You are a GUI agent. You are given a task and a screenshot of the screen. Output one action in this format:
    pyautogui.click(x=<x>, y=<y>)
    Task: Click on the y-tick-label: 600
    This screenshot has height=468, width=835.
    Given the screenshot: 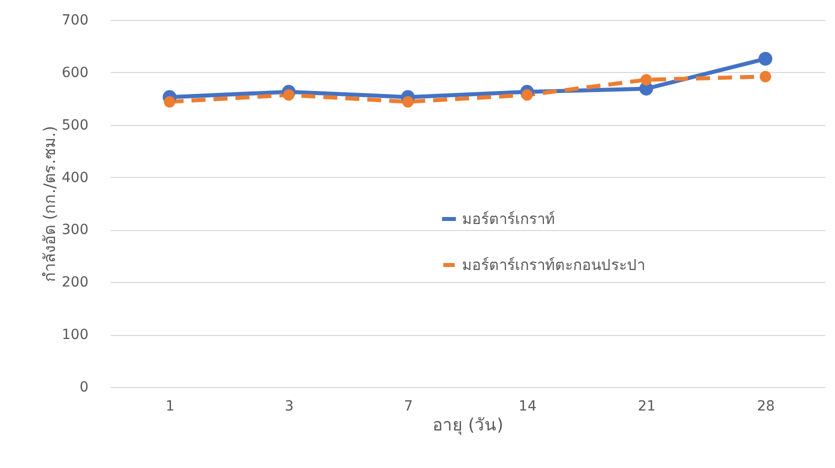 What is the action you would take?
    pyautogui.click(x=75, y=72)
    